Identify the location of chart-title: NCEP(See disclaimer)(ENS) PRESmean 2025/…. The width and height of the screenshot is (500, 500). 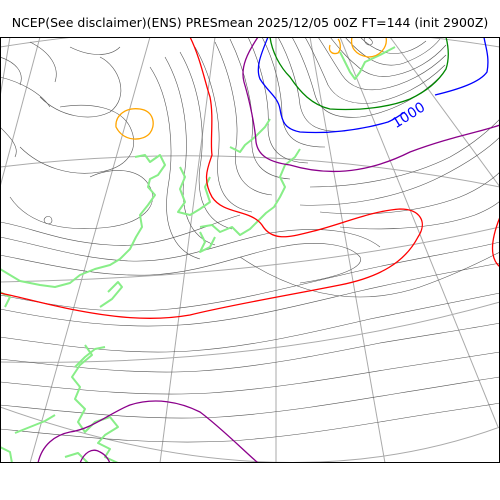
(250, 22).